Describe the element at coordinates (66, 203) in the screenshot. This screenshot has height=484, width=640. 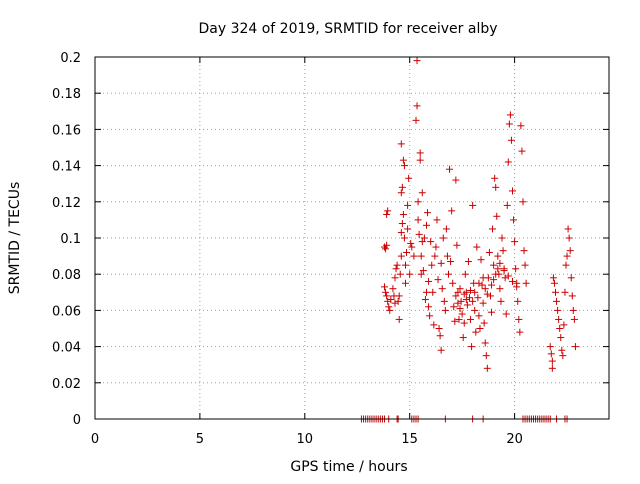
I see `y-tick-label: 0.12` at that location.